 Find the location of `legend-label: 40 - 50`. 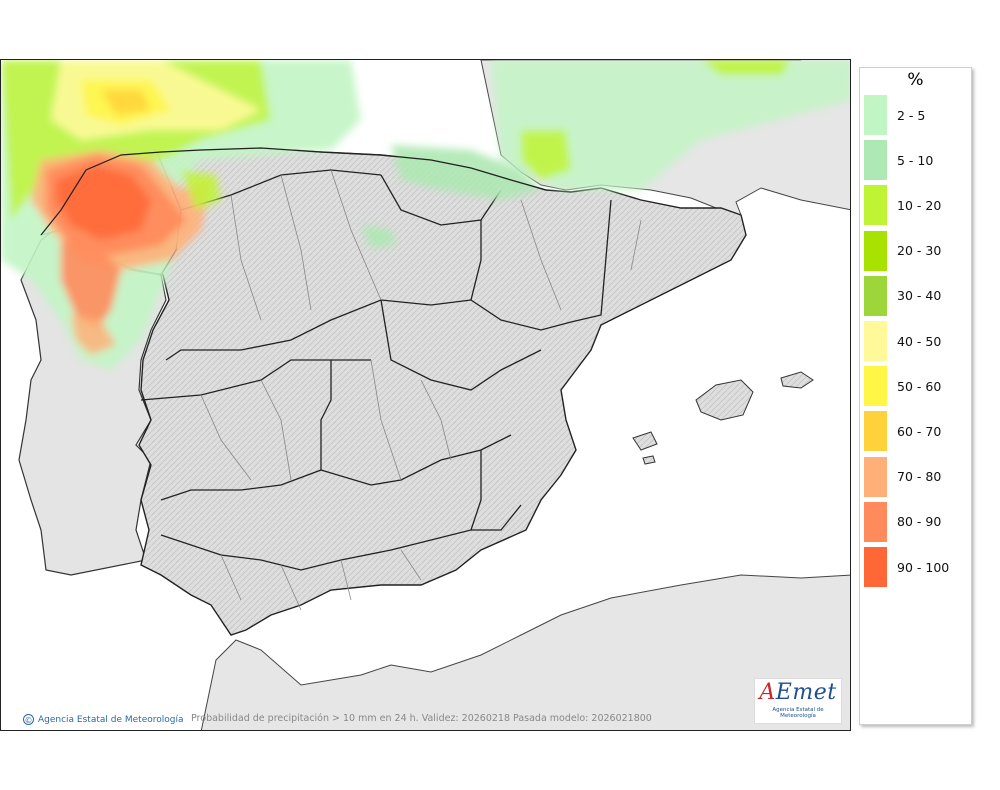

legend-label: 40 - 50 is located at coordinates (919, 341).